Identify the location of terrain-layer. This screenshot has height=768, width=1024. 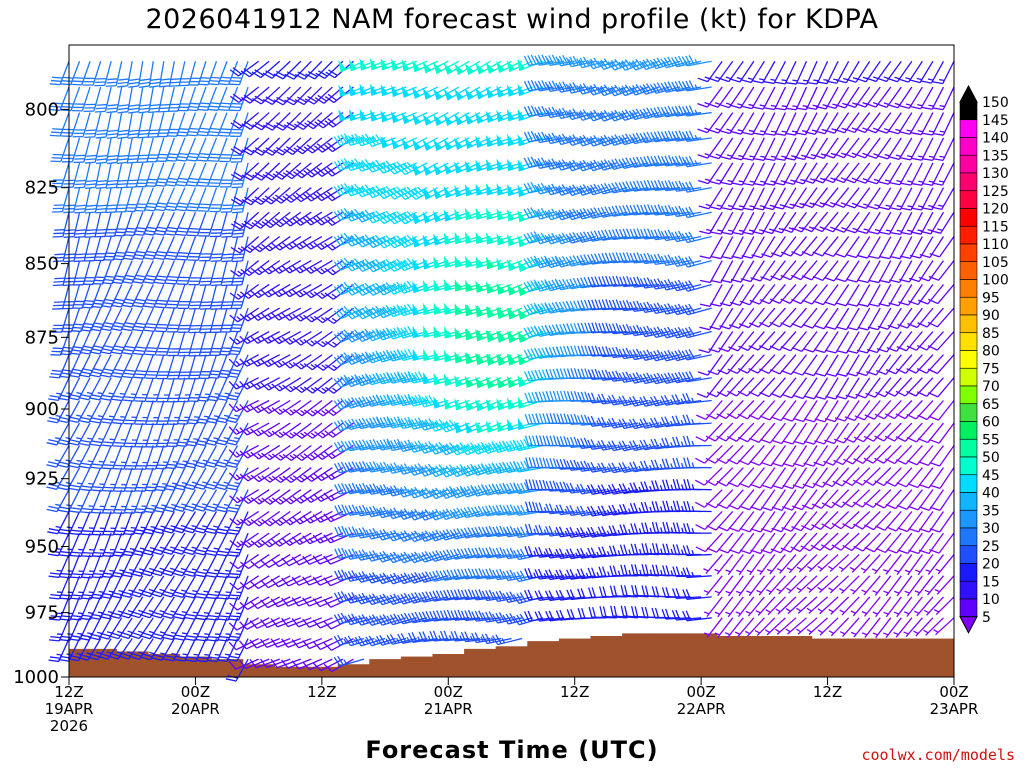
(512, 655).